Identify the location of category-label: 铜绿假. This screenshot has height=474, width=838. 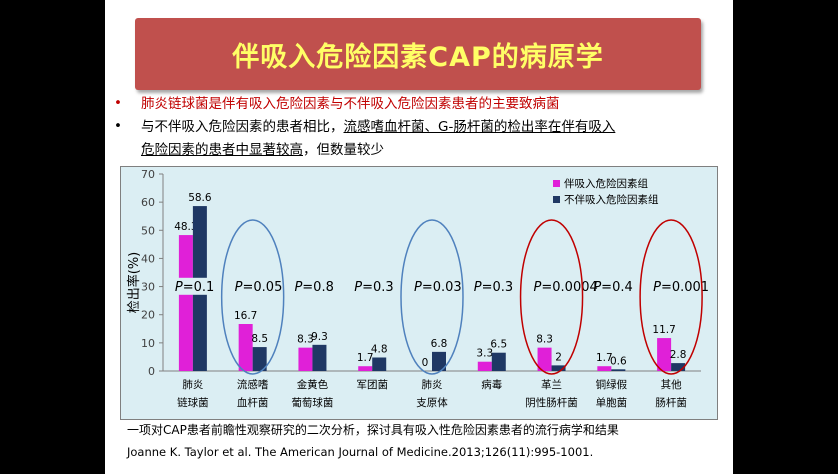
(612, 384).